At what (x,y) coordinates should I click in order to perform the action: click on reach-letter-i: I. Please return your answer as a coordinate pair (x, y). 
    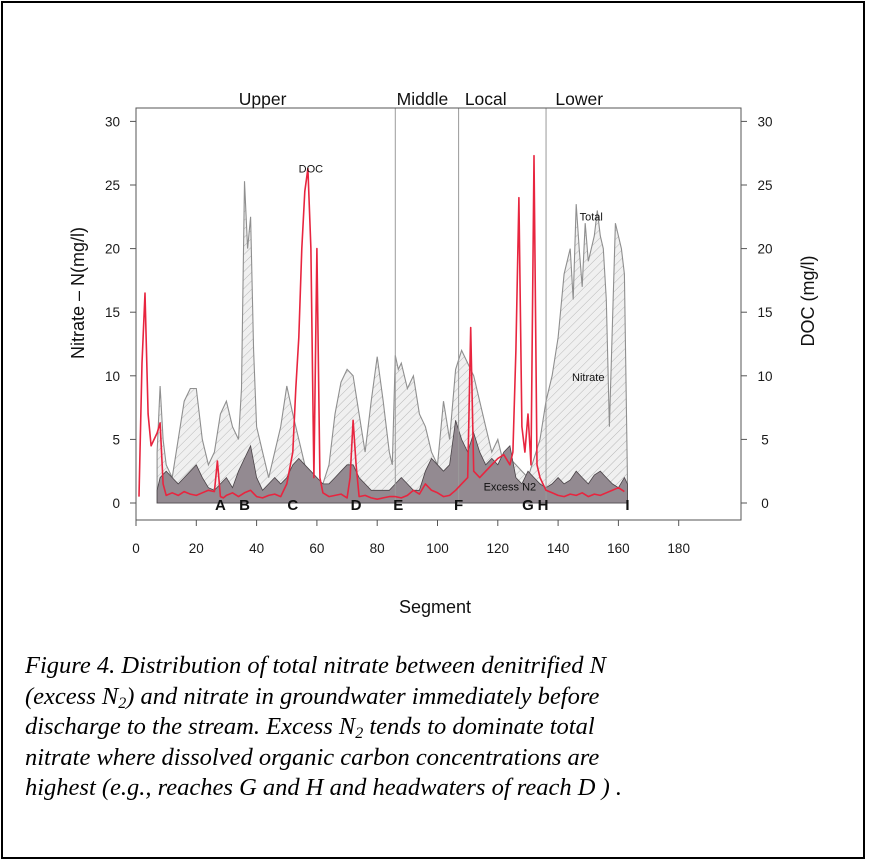
    Looking at the image, I should click on (627, 505).